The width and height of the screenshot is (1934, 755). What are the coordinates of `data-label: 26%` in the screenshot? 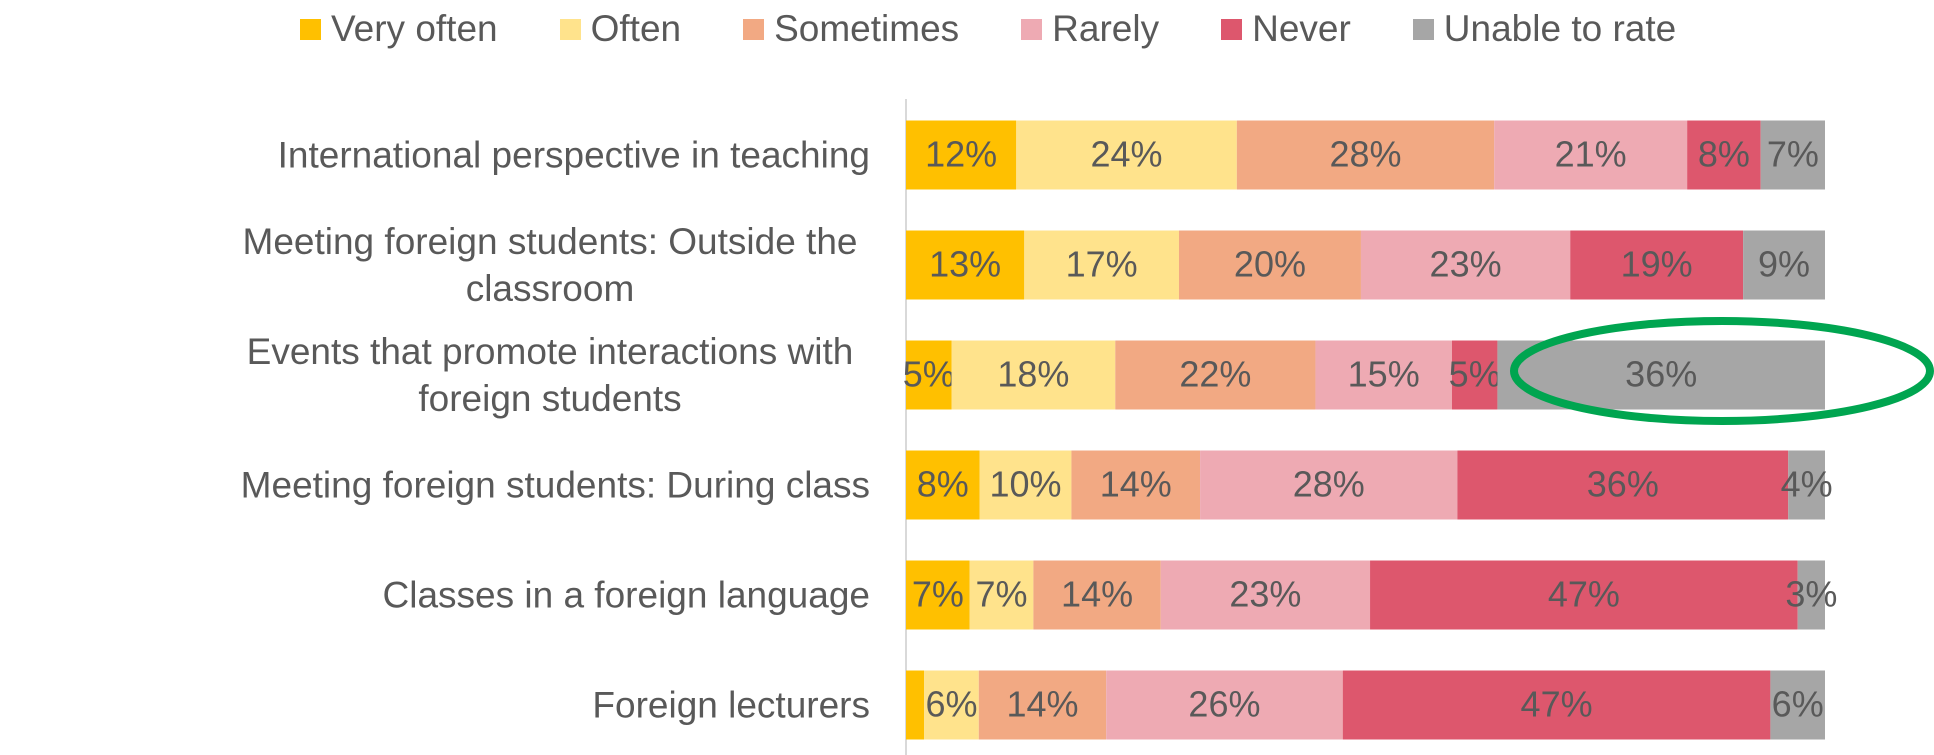 It's located at (1224, 704).